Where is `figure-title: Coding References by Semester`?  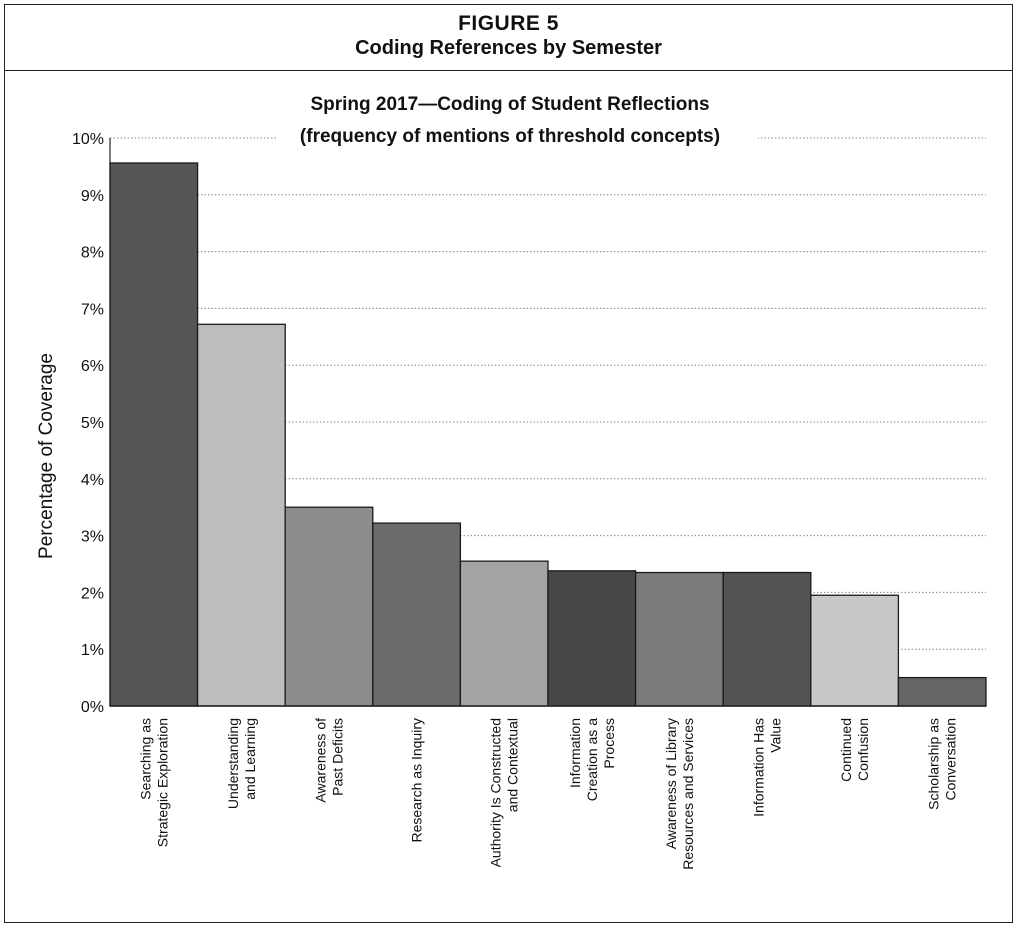
figure-title: Coding References by Semester is located at coordinates (508, 48).